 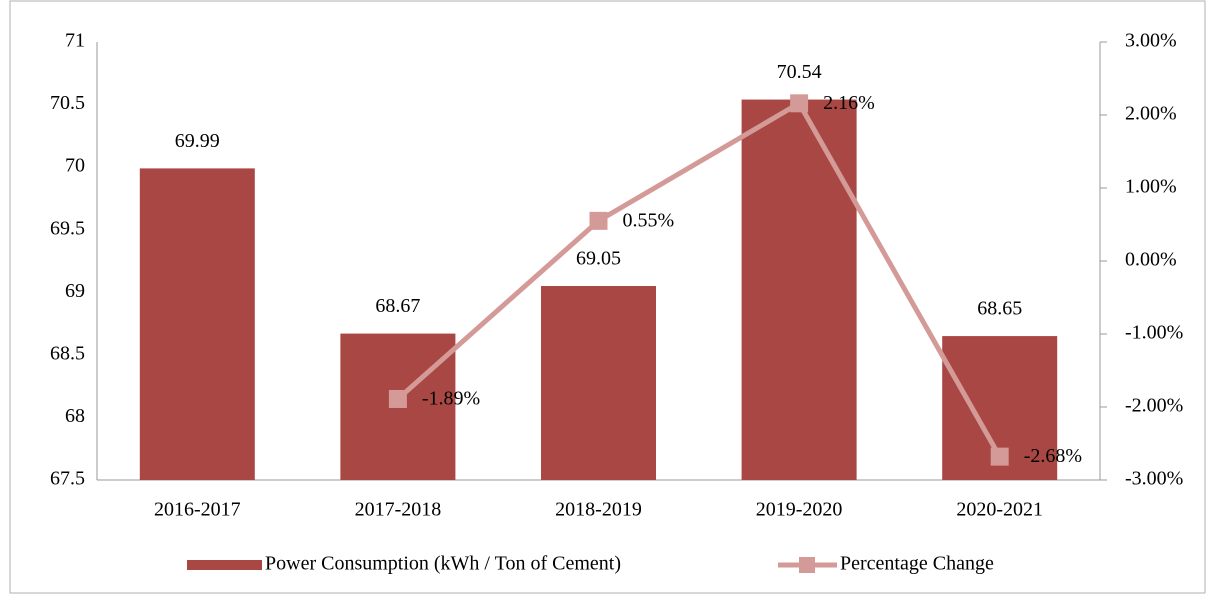 I want to click on line-value-label: -1.89%, so click(x=451, y=399).